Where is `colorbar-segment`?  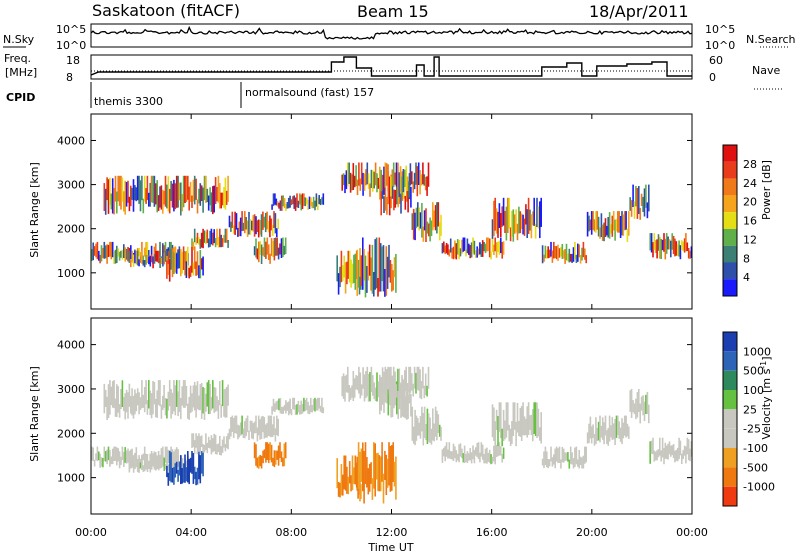 colorbar-segment is located at coordinates (730, 477).